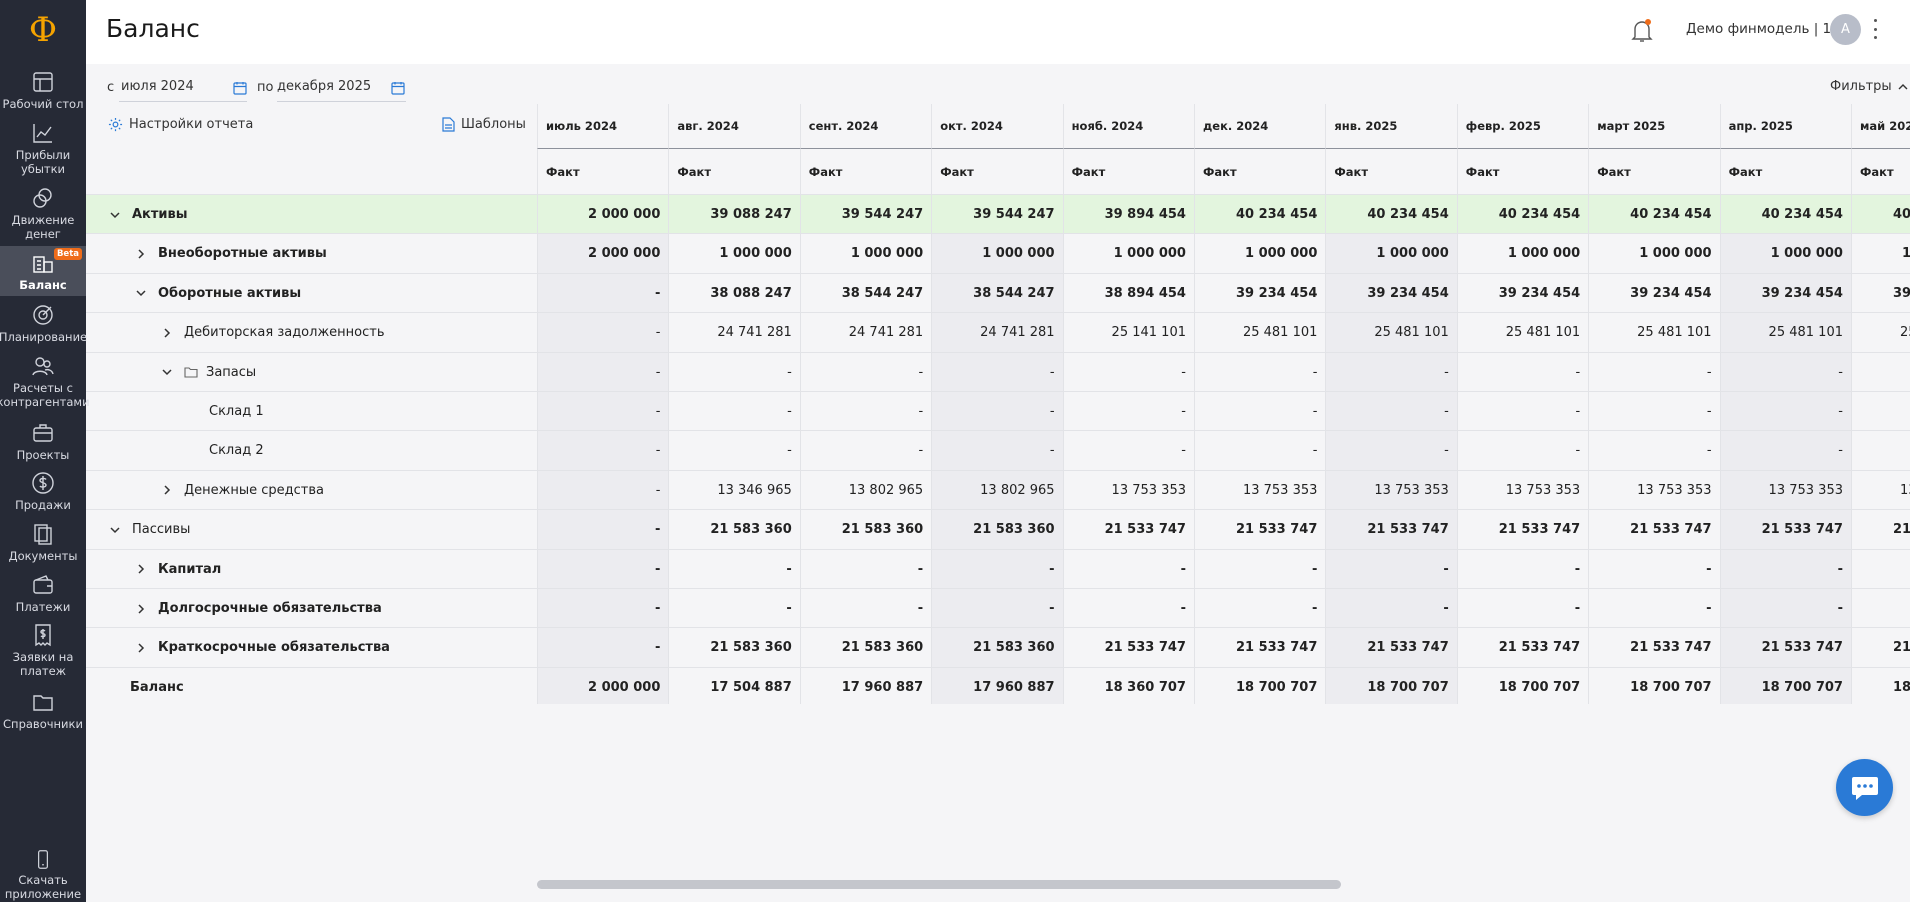 This screenshot has height=902, width=1910. Describe the element at coordinates (43, 711) in the screenshot. I see `sidebar-item-directories: Справочники` at that location.